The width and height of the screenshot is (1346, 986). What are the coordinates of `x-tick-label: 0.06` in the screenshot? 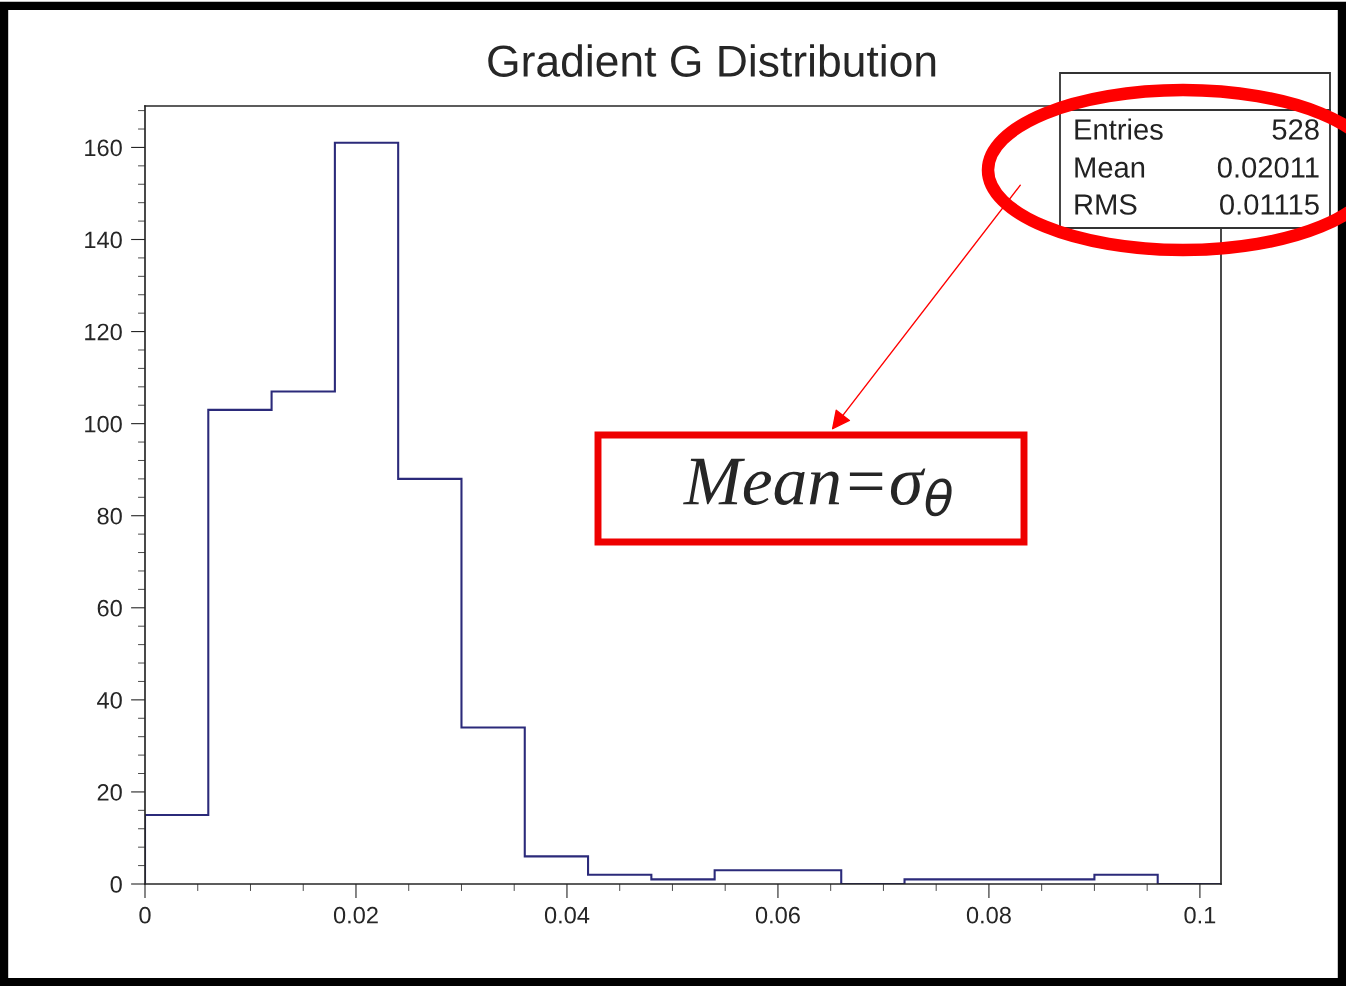 It's located at (777, 915).